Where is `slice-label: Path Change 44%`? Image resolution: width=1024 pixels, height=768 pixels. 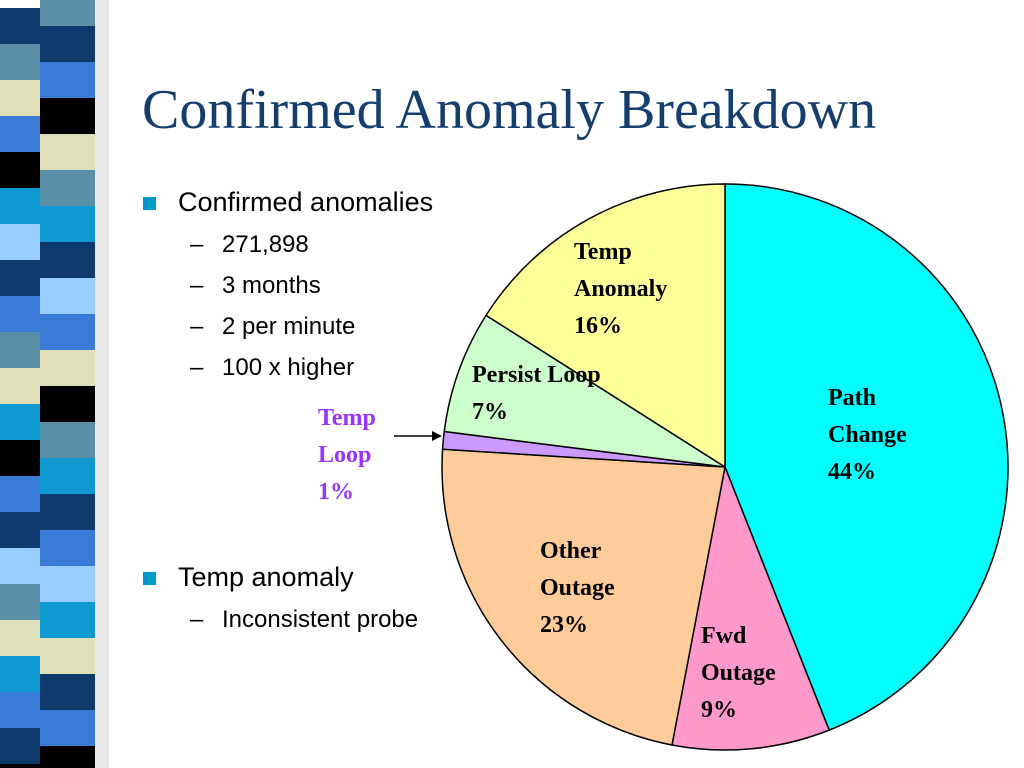 slice-label: Path Change 44% is located at coordinates (888, 435).